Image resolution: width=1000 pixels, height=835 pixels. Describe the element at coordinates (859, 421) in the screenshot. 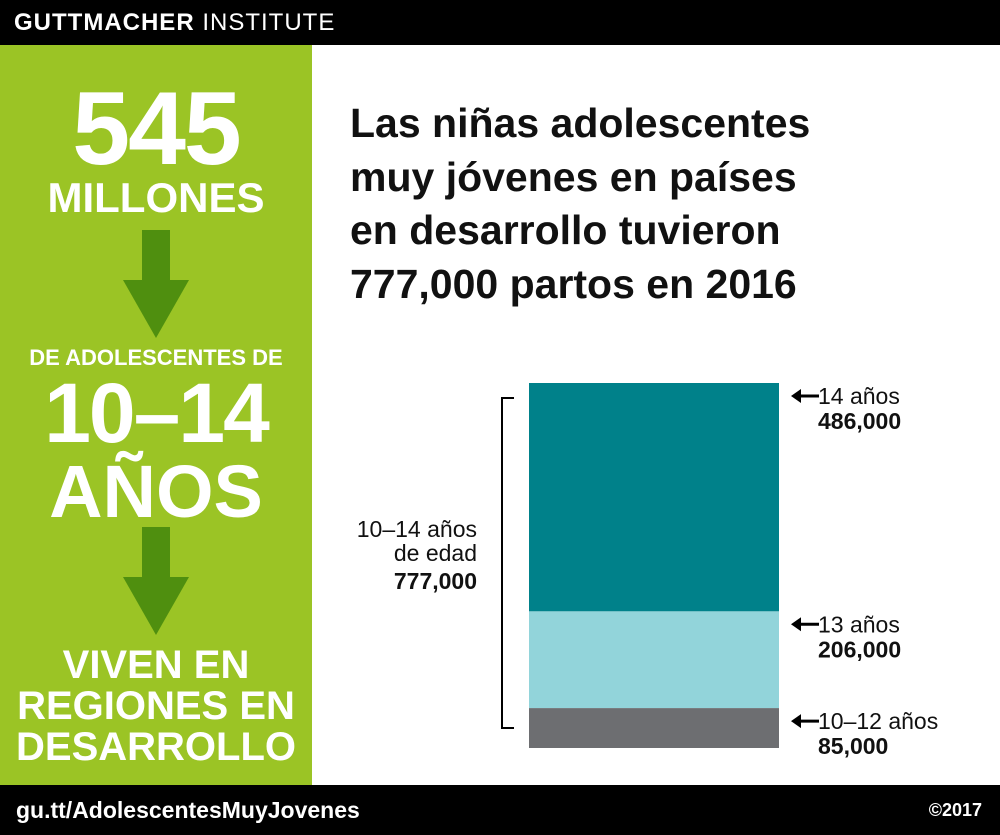

I see `segment-value-label: 486,000` at that location.